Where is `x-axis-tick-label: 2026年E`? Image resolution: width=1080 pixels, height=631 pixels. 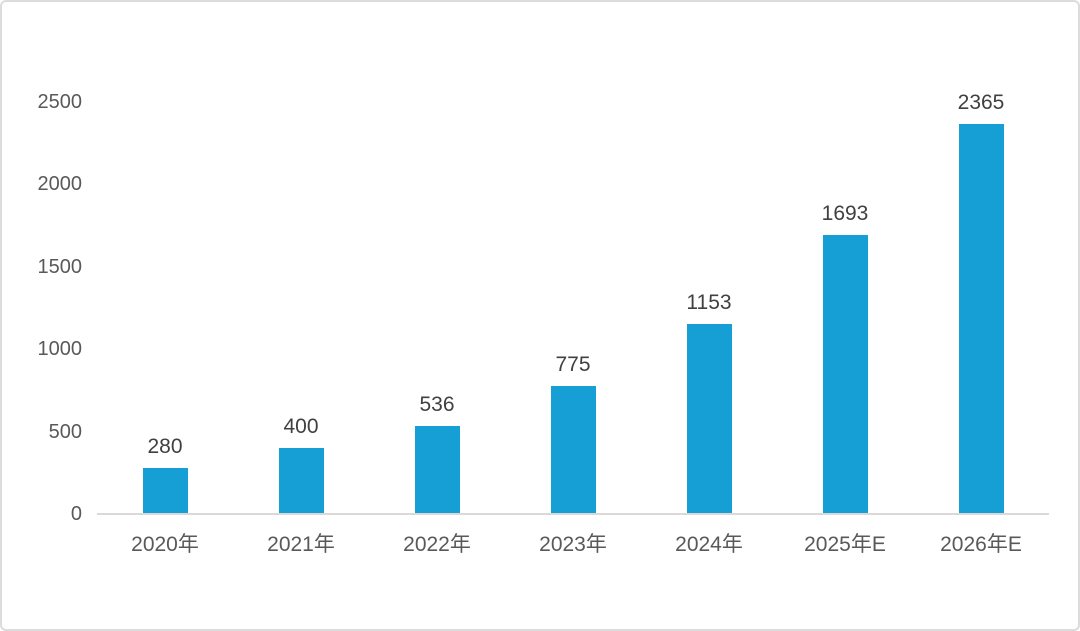
x-axis-tick-label: 2026年E is located at coordinates (981, 544).